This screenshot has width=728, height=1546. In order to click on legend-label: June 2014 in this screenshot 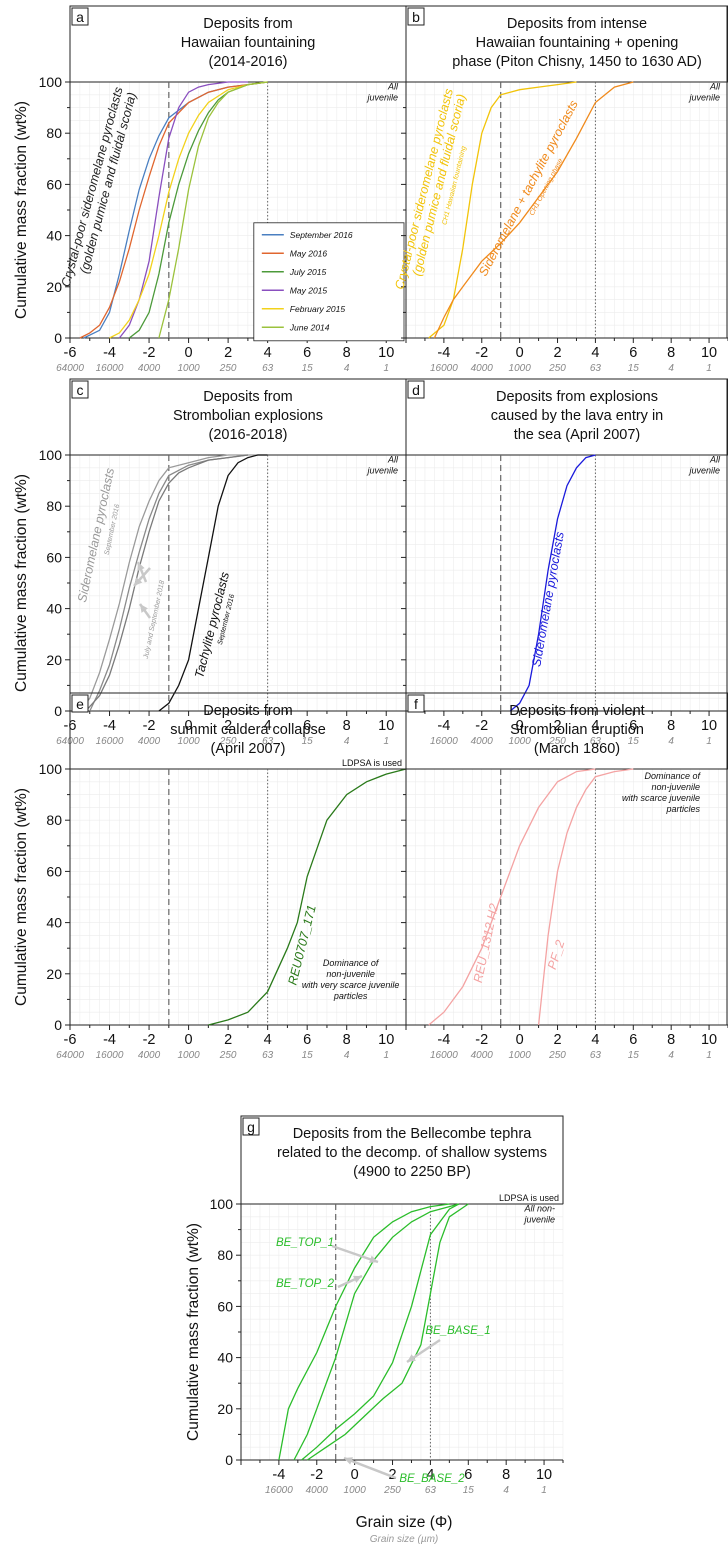, I will do `click(309, 327)`.